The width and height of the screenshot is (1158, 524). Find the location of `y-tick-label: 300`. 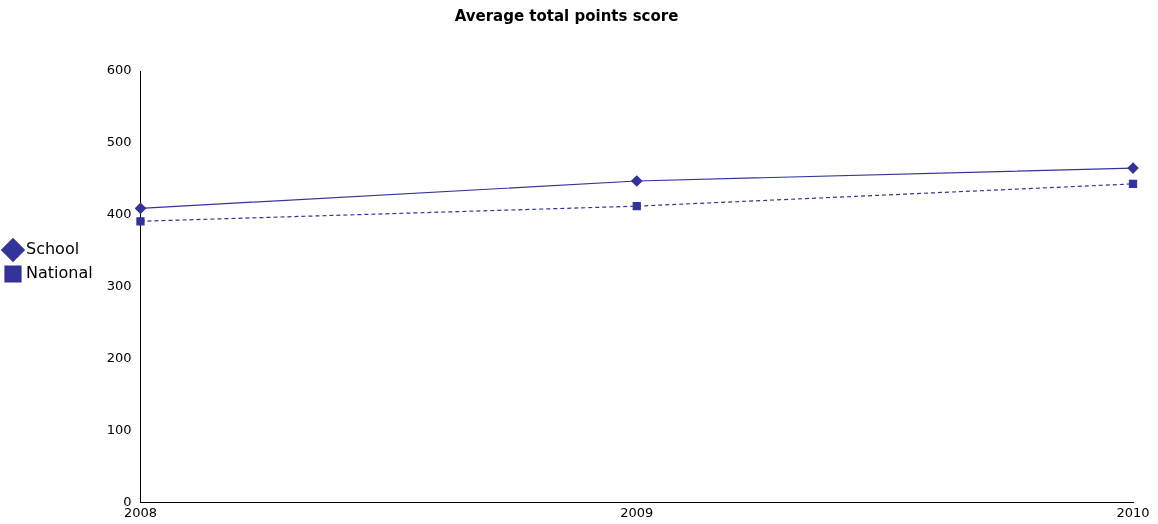

y-tick-label: 300 is located at coordinates (119, 286).